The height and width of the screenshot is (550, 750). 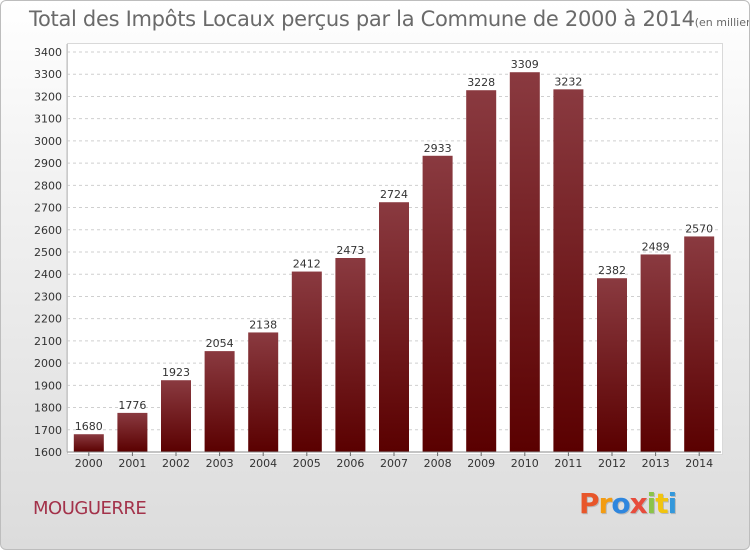 What do you see at coordinates (656, 246) in the screenshot?
I see `bar-value-label: 2489` at bounding box center [656, 246].